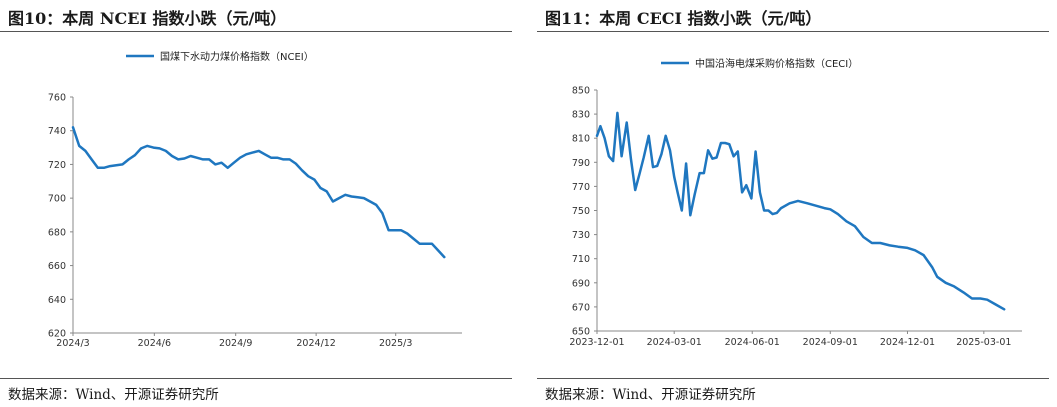 This screenshot has width=1057, height=407. I want to click on x-tick-label: 2025-03-01, so click(983, 342).